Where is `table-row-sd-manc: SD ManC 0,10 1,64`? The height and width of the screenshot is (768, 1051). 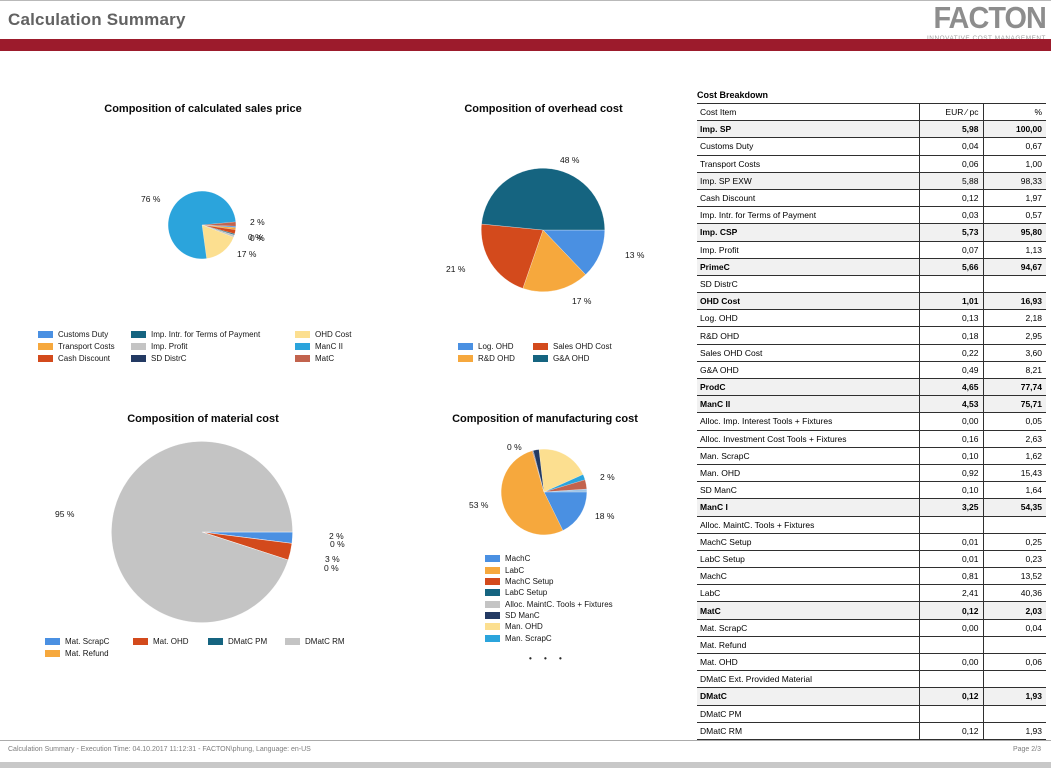 table-row-sd-manc: SD ManC 0,10 1,64 is located at coordinates (871, 490).